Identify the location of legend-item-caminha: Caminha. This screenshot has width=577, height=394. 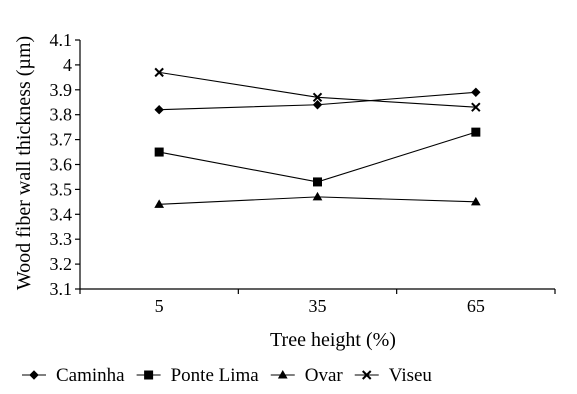
(73, 375).